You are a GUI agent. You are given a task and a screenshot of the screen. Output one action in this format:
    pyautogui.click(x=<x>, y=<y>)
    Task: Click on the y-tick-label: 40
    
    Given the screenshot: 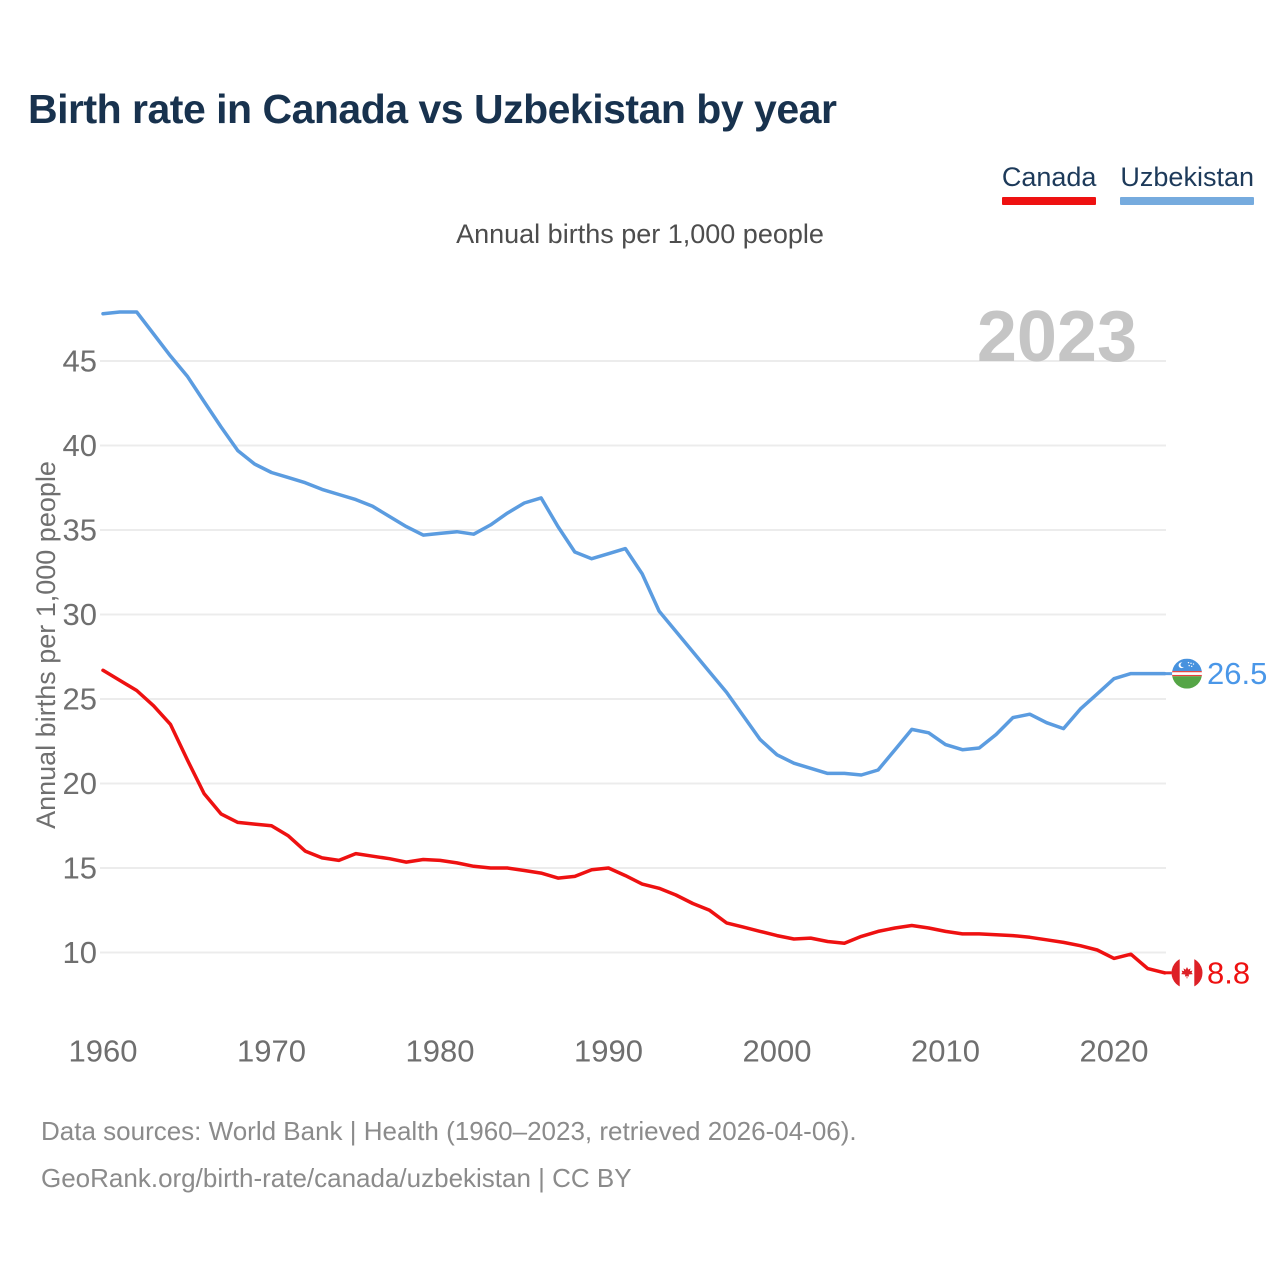 What is the action you would take?
    pyautogui.click(x=80, y=445)
    